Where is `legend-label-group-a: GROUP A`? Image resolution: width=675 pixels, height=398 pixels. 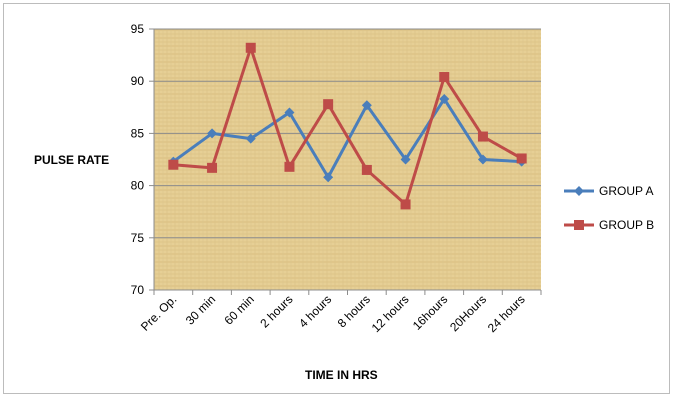
legend-label-group-a: GROUP A is located at coordinates (626, 191).